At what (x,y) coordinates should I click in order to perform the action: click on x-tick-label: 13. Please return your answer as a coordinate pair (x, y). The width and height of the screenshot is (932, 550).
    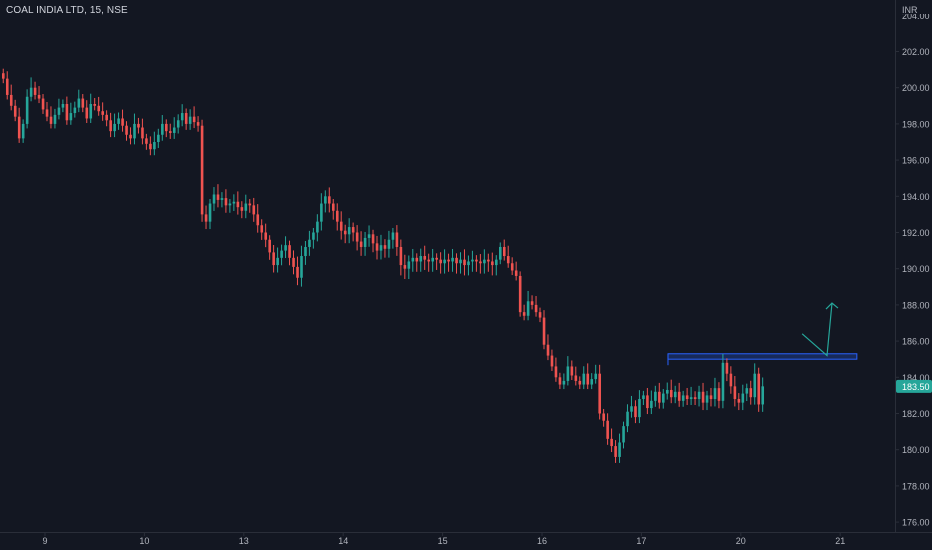
    Looking at the image, I should click on (244, 541).